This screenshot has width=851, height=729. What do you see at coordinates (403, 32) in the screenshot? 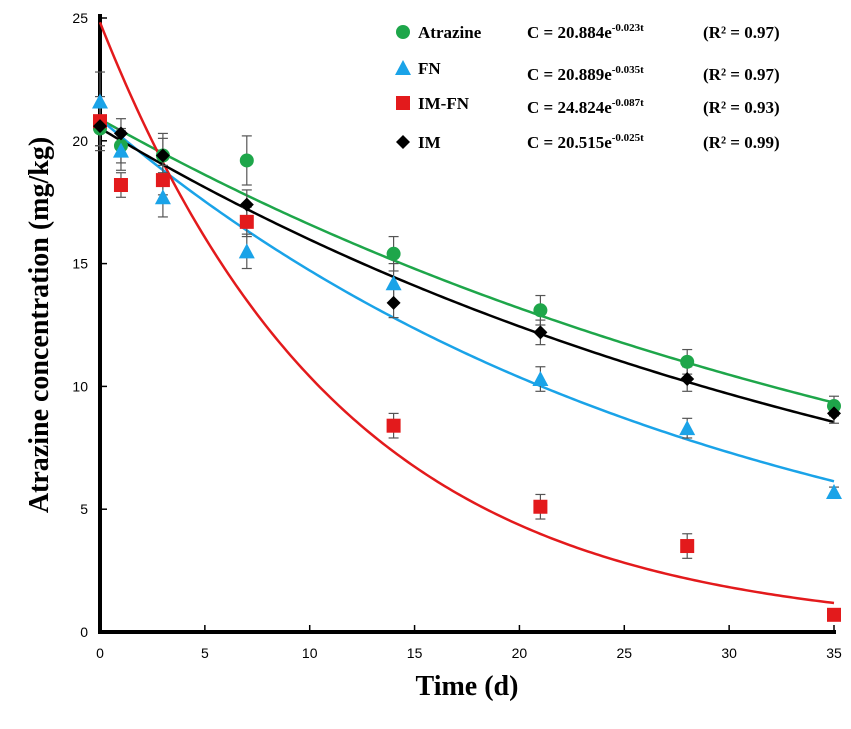
I see `legend-marker-atrazine` at bounding box center [403, 32].